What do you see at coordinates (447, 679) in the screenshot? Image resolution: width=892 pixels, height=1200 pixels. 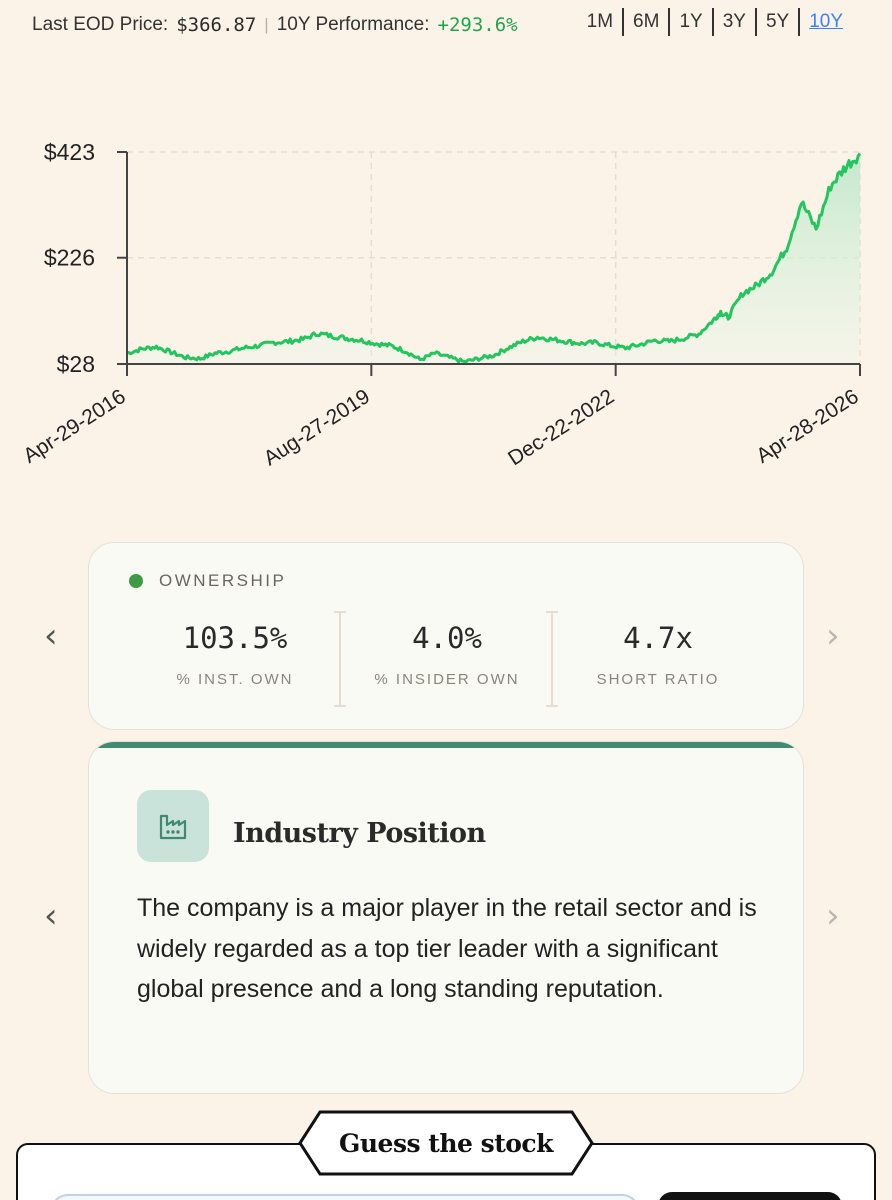 I see `metric-label: % INSIDER OWN` at bounding box center [447, 679].